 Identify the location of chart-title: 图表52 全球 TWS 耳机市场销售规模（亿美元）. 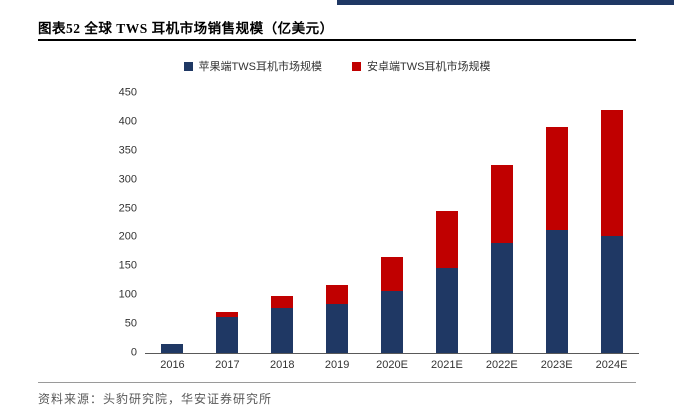
(186, 28).